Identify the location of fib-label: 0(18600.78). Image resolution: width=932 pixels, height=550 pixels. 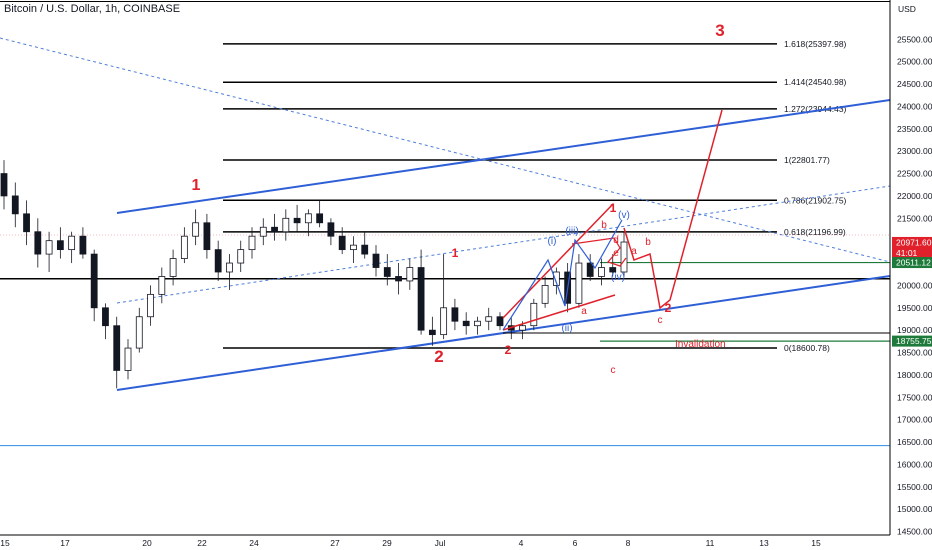
(807, 348).